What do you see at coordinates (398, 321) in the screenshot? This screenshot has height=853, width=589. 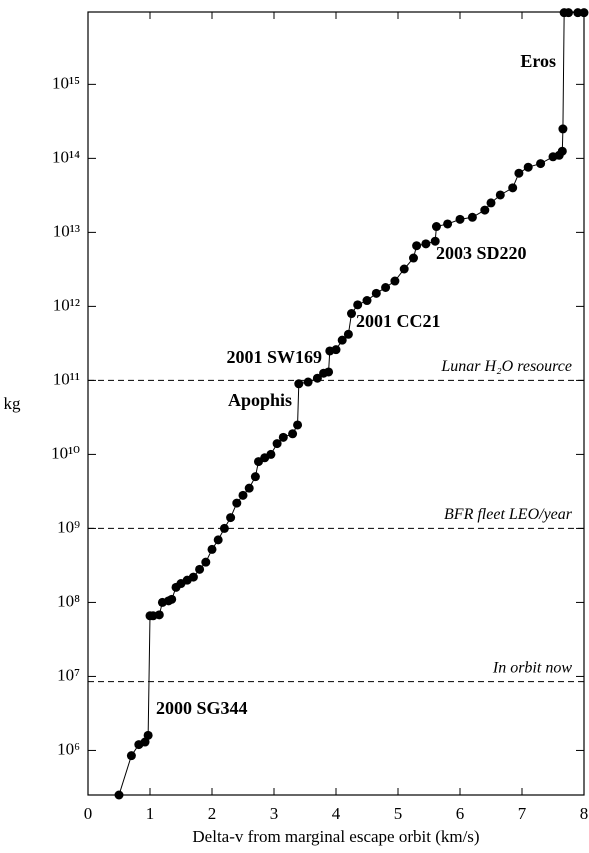 I see `annotation: 2001 CC21` at bounding box center [398, 321].